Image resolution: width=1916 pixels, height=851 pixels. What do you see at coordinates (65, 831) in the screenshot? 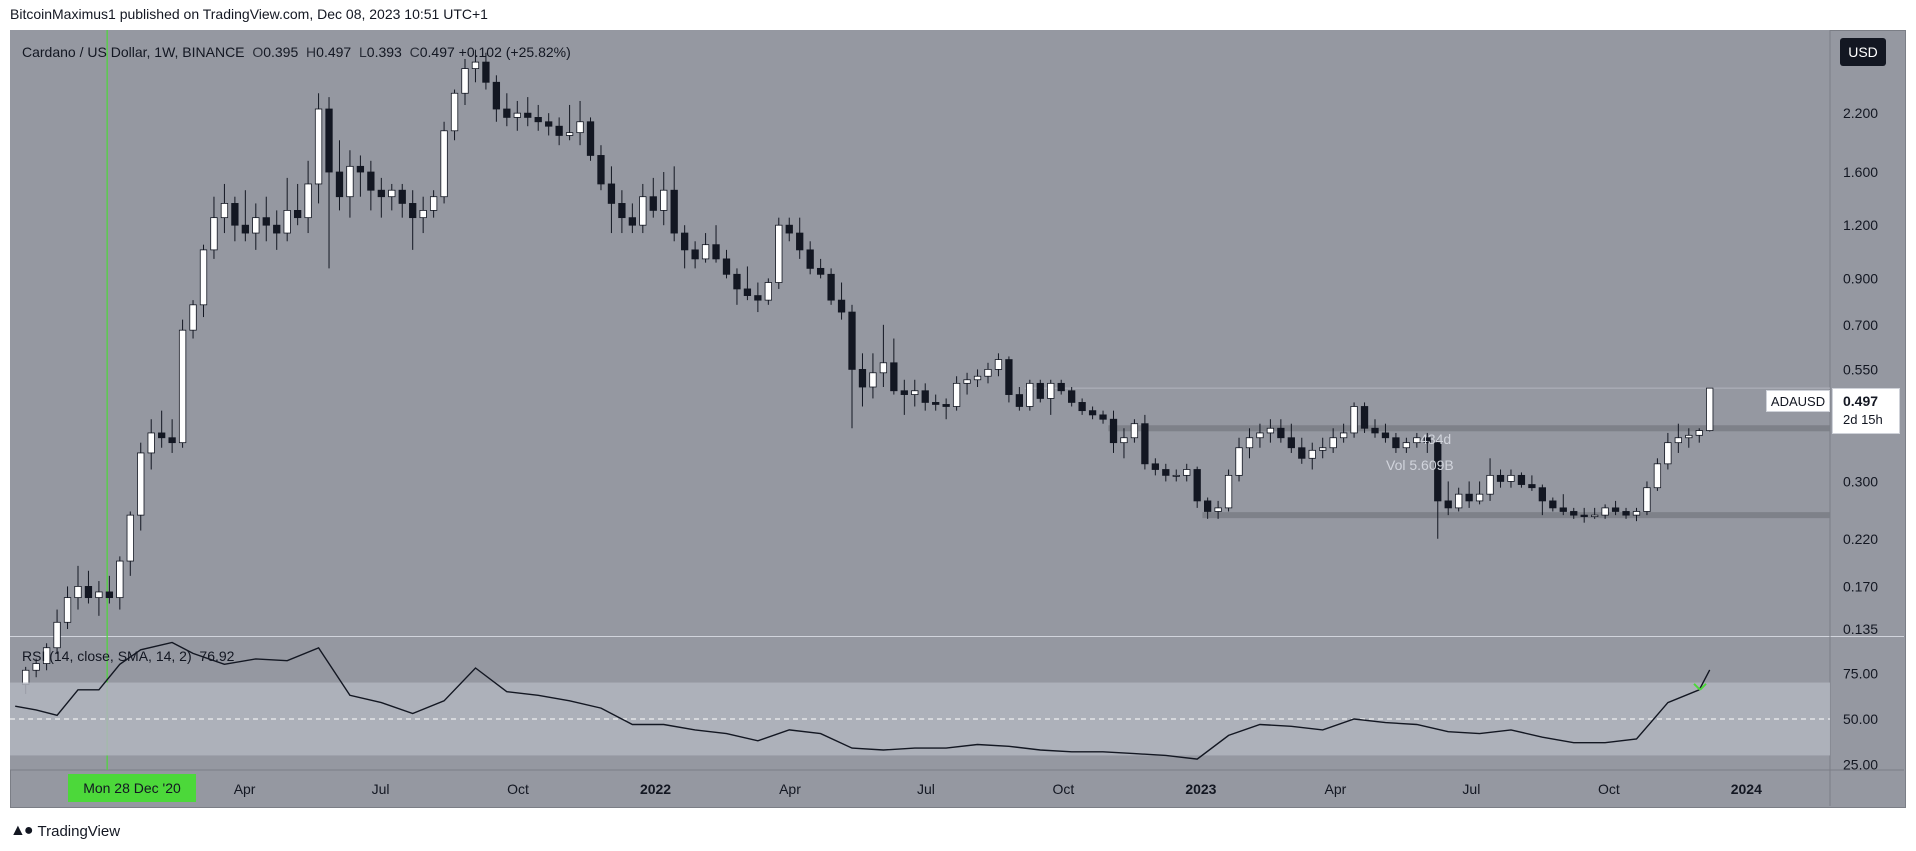
I see `footer-logo: ▲● TradingView` at bounding box center [65, 831].